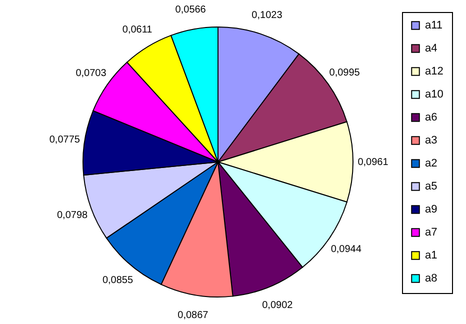 This screenshot has height=324, width=466. What do you see at coordinates (431, 118) in the screenshot?
I see `legend-label: a6` at bounding box center [431, 118].